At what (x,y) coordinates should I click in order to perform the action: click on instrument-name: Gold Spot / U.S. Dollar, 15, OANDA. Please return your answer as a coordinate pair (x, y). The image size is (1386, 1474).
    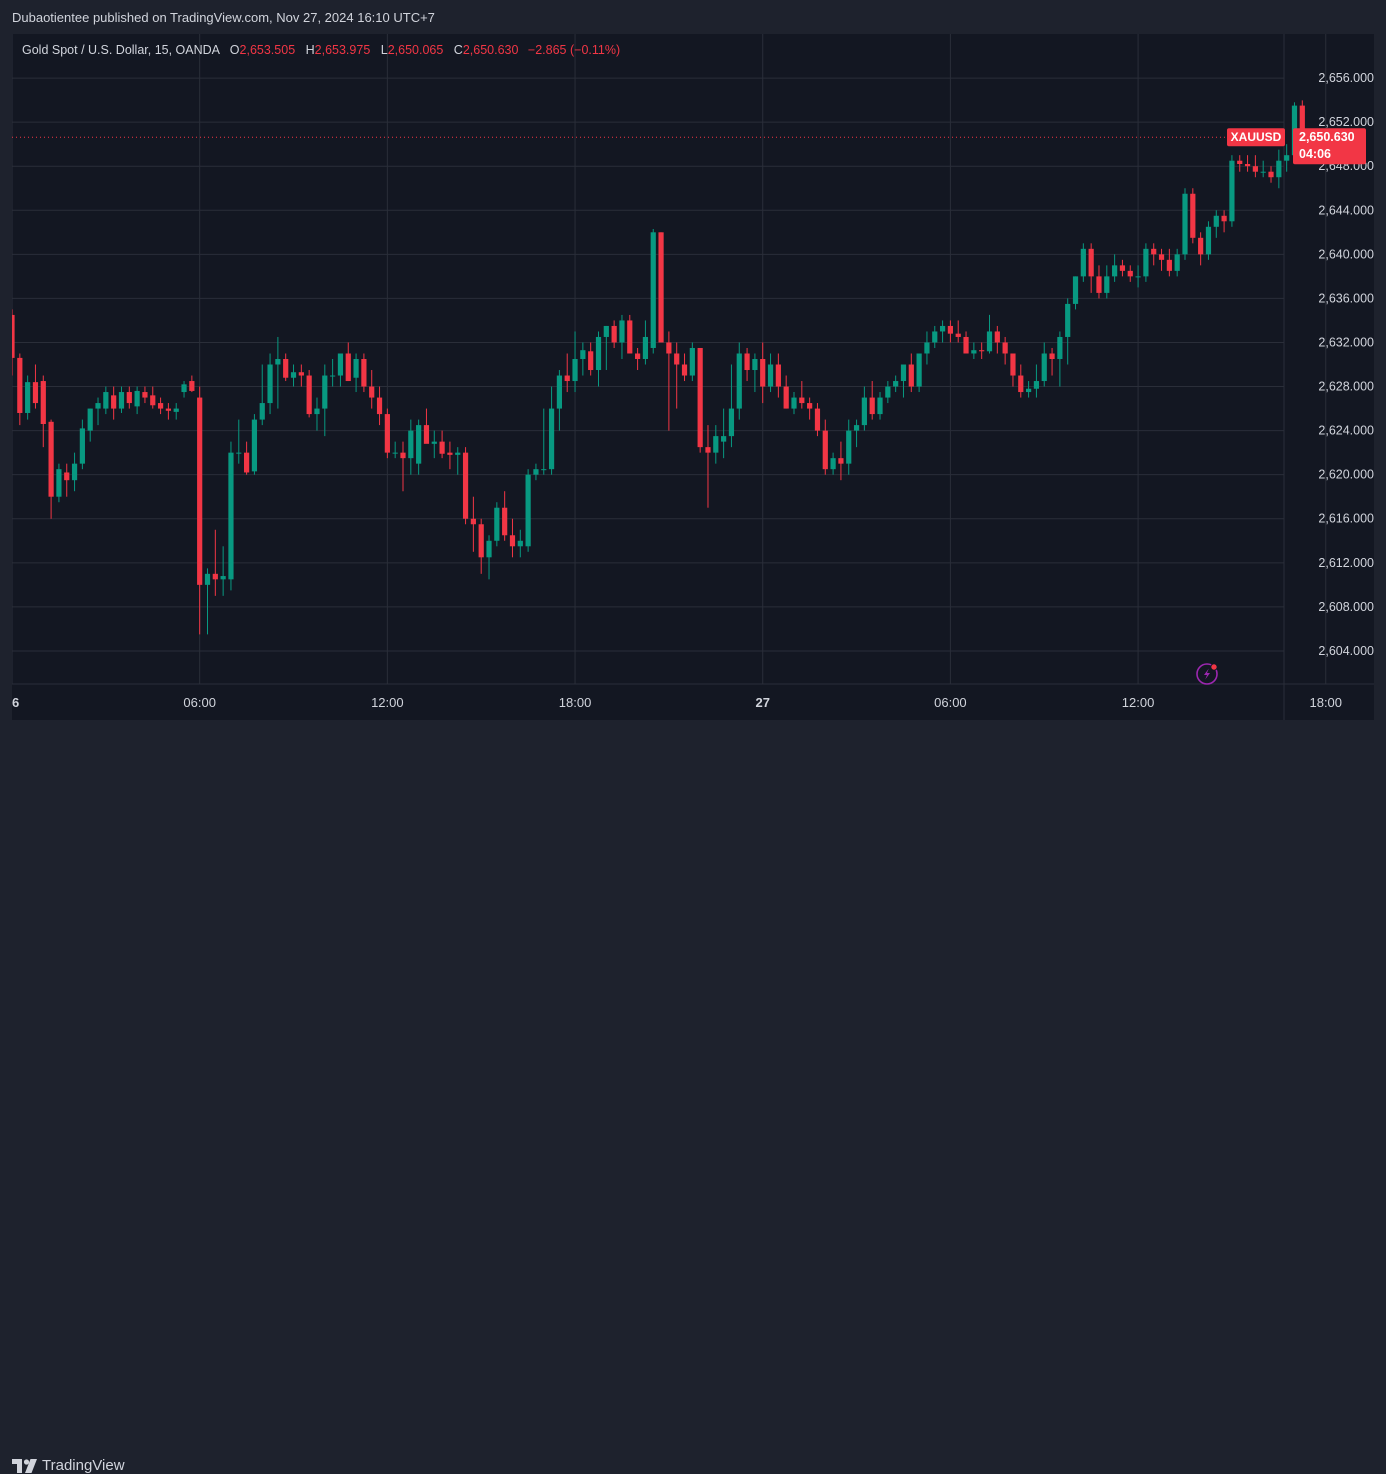
    Looking at the image, I should click on (121, 50).